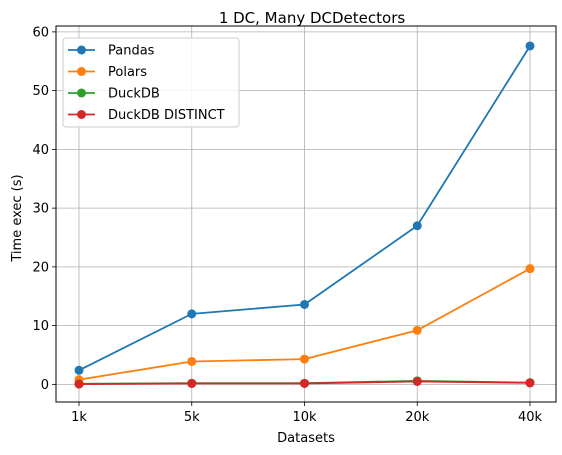 The image size is (562, 455). Describe the element at coordinates (304, 417) in the screenshot. I see `x-tick-label: 10k` at that location.